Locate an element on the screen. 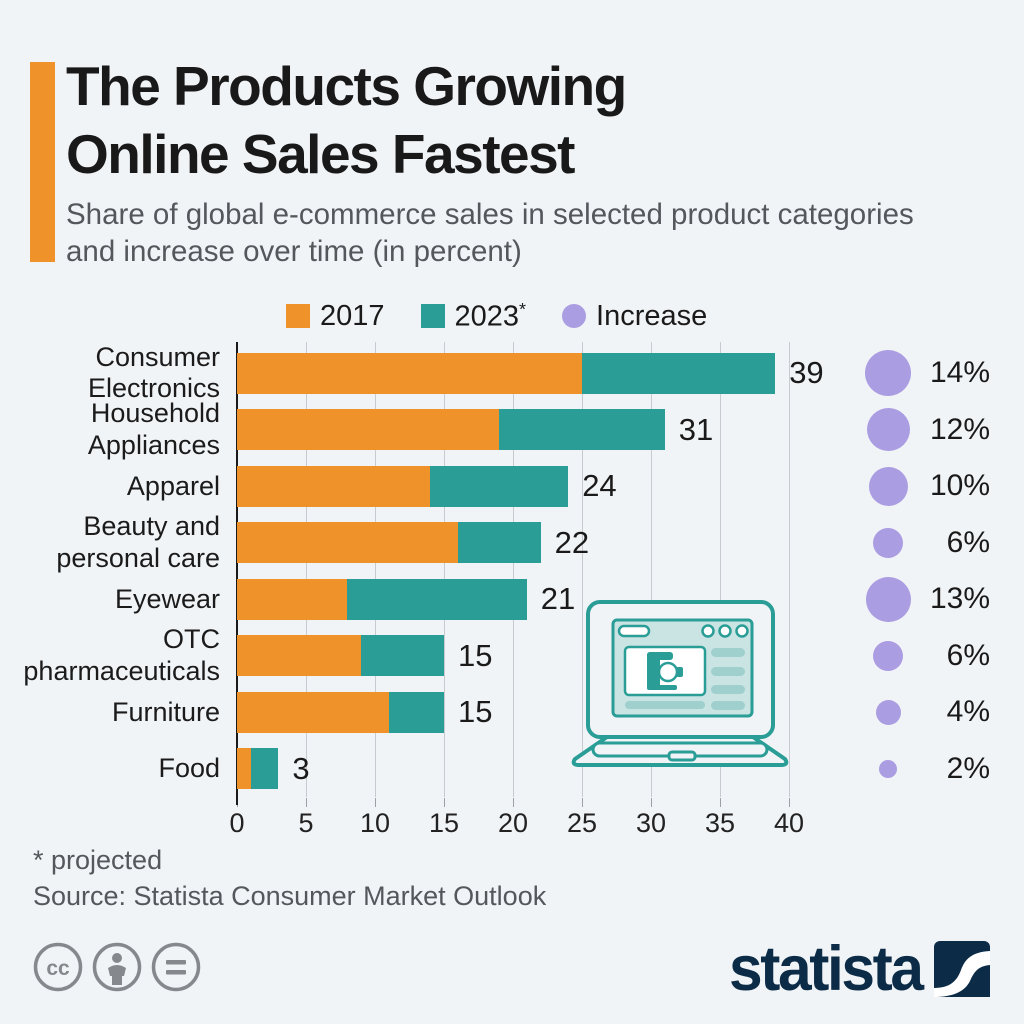  bar-row: 15 is located at coordinates (513, 712).